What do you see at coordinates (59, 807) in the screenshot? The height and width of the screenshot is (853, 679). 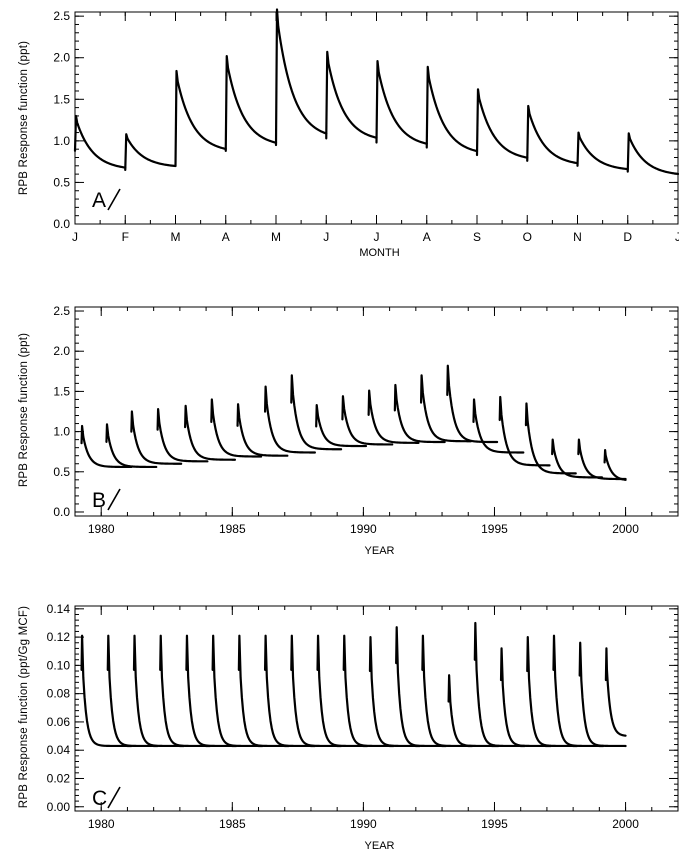 I see `y-tick-label: 0.00` at bounding box center [59, 807].